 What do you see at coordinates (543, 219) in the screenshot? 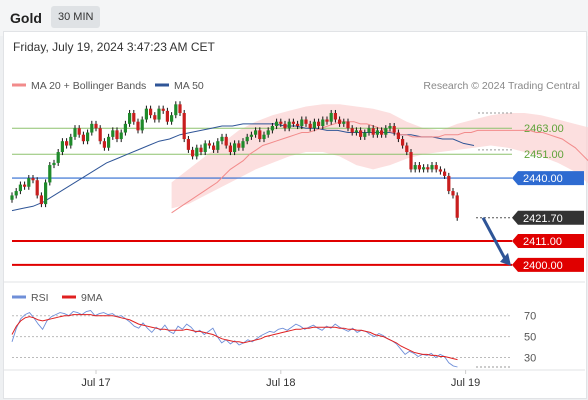
I see `last-price-value: 2421.70` at bounding box center [543, 219].